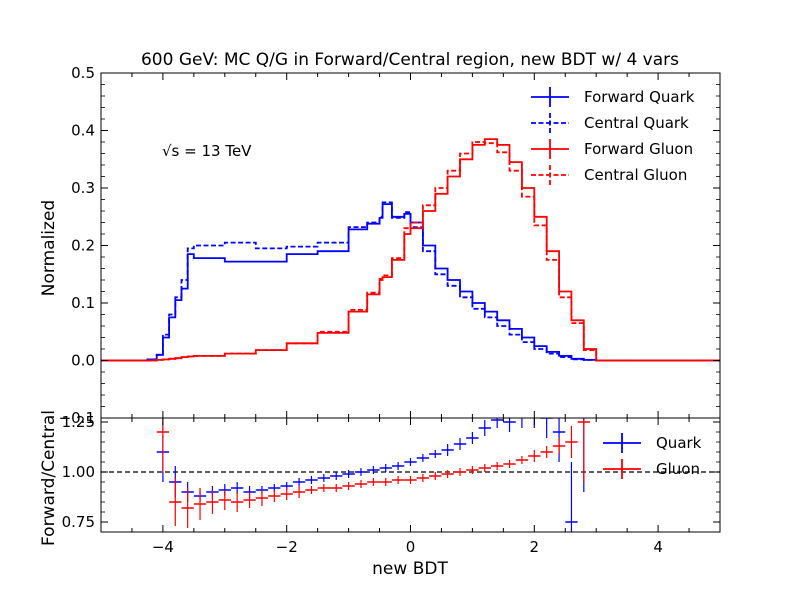 This screenshot has width=799, height=599. Describe the element at coordinates (636, 123) in the screenshot. I see `legend-label: Central Quark` at that location.